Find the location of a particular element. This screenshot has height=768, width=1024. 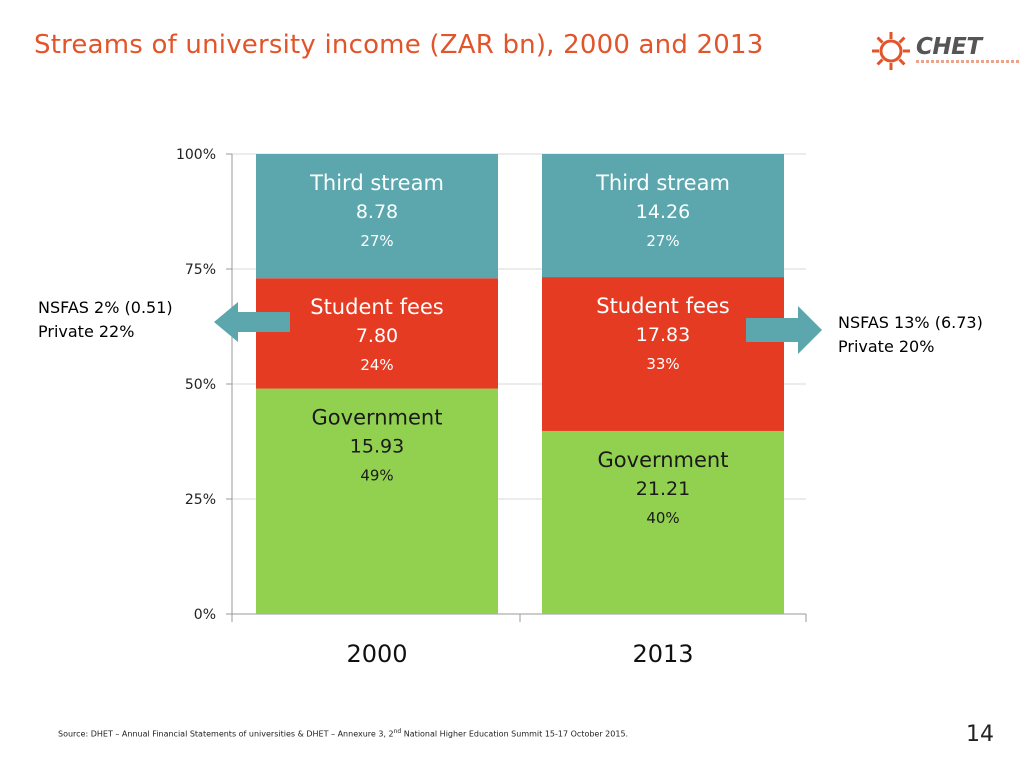

data-value-label: 15.93 is located at coordinates (377, 447).